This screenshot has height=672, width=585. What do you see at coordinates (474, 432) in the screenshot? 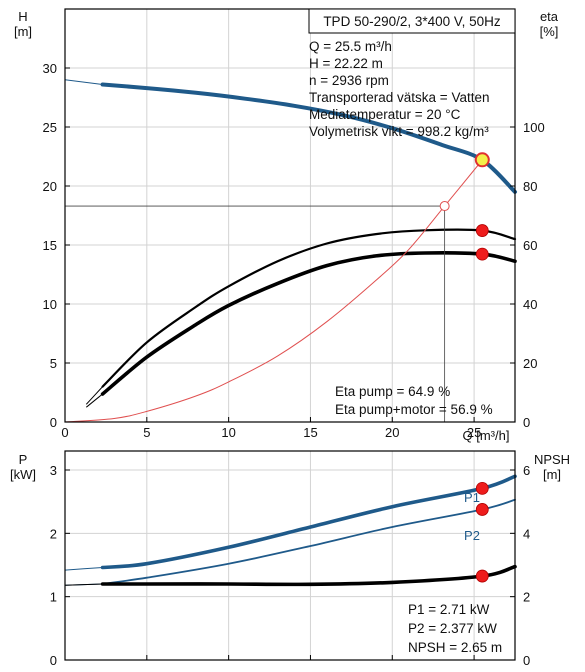
I see `x-tick-label: 25` at bounding box center [474, 432].